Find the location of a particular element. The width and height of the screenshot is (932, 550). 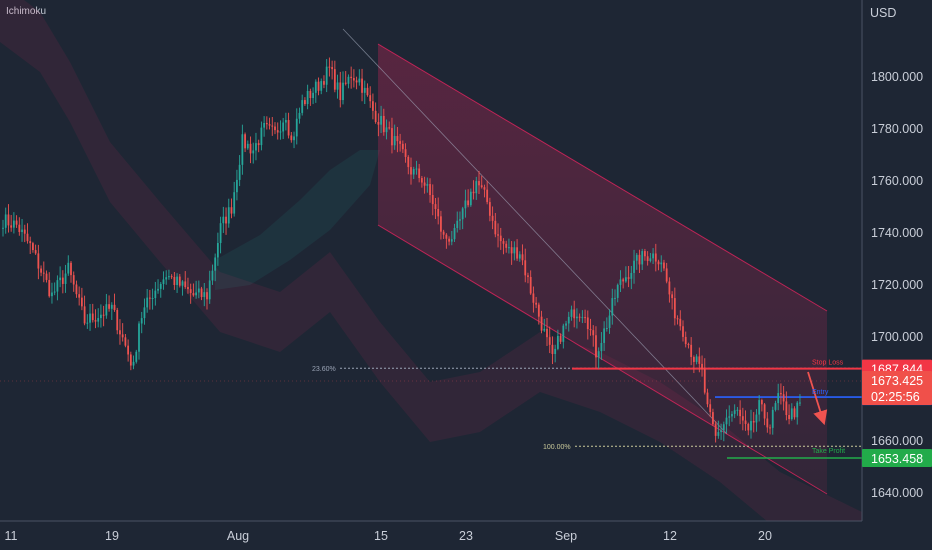

time-axis-panel is located at coordinates (466, 535).